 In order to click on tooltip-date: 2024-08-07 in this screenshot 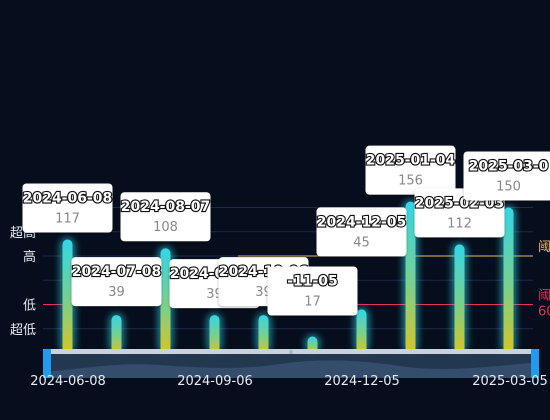, I will do `click(166, 207)`.